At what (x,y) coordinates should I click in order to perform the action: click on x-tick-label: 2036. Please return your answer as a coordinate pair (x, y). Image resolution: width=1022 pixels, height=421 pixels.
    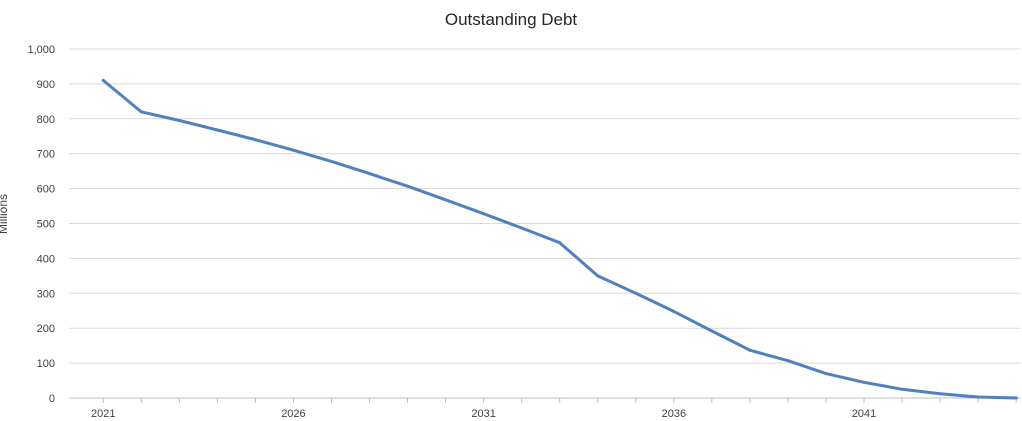
    Looking at the image, I should click on (674, 414).